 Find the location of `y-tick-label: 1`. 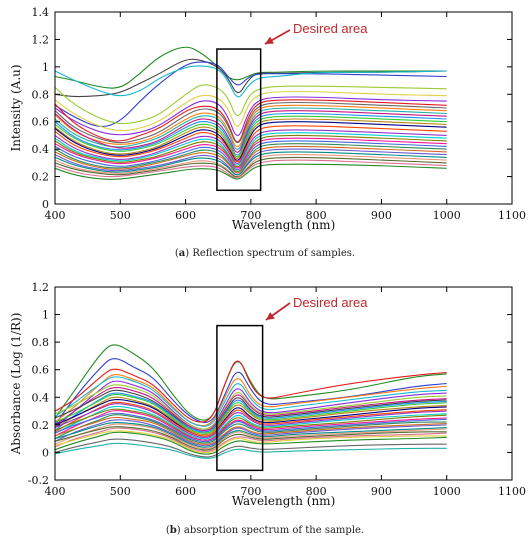

y-tick-label: 1 is located at coordinates (45, 315).